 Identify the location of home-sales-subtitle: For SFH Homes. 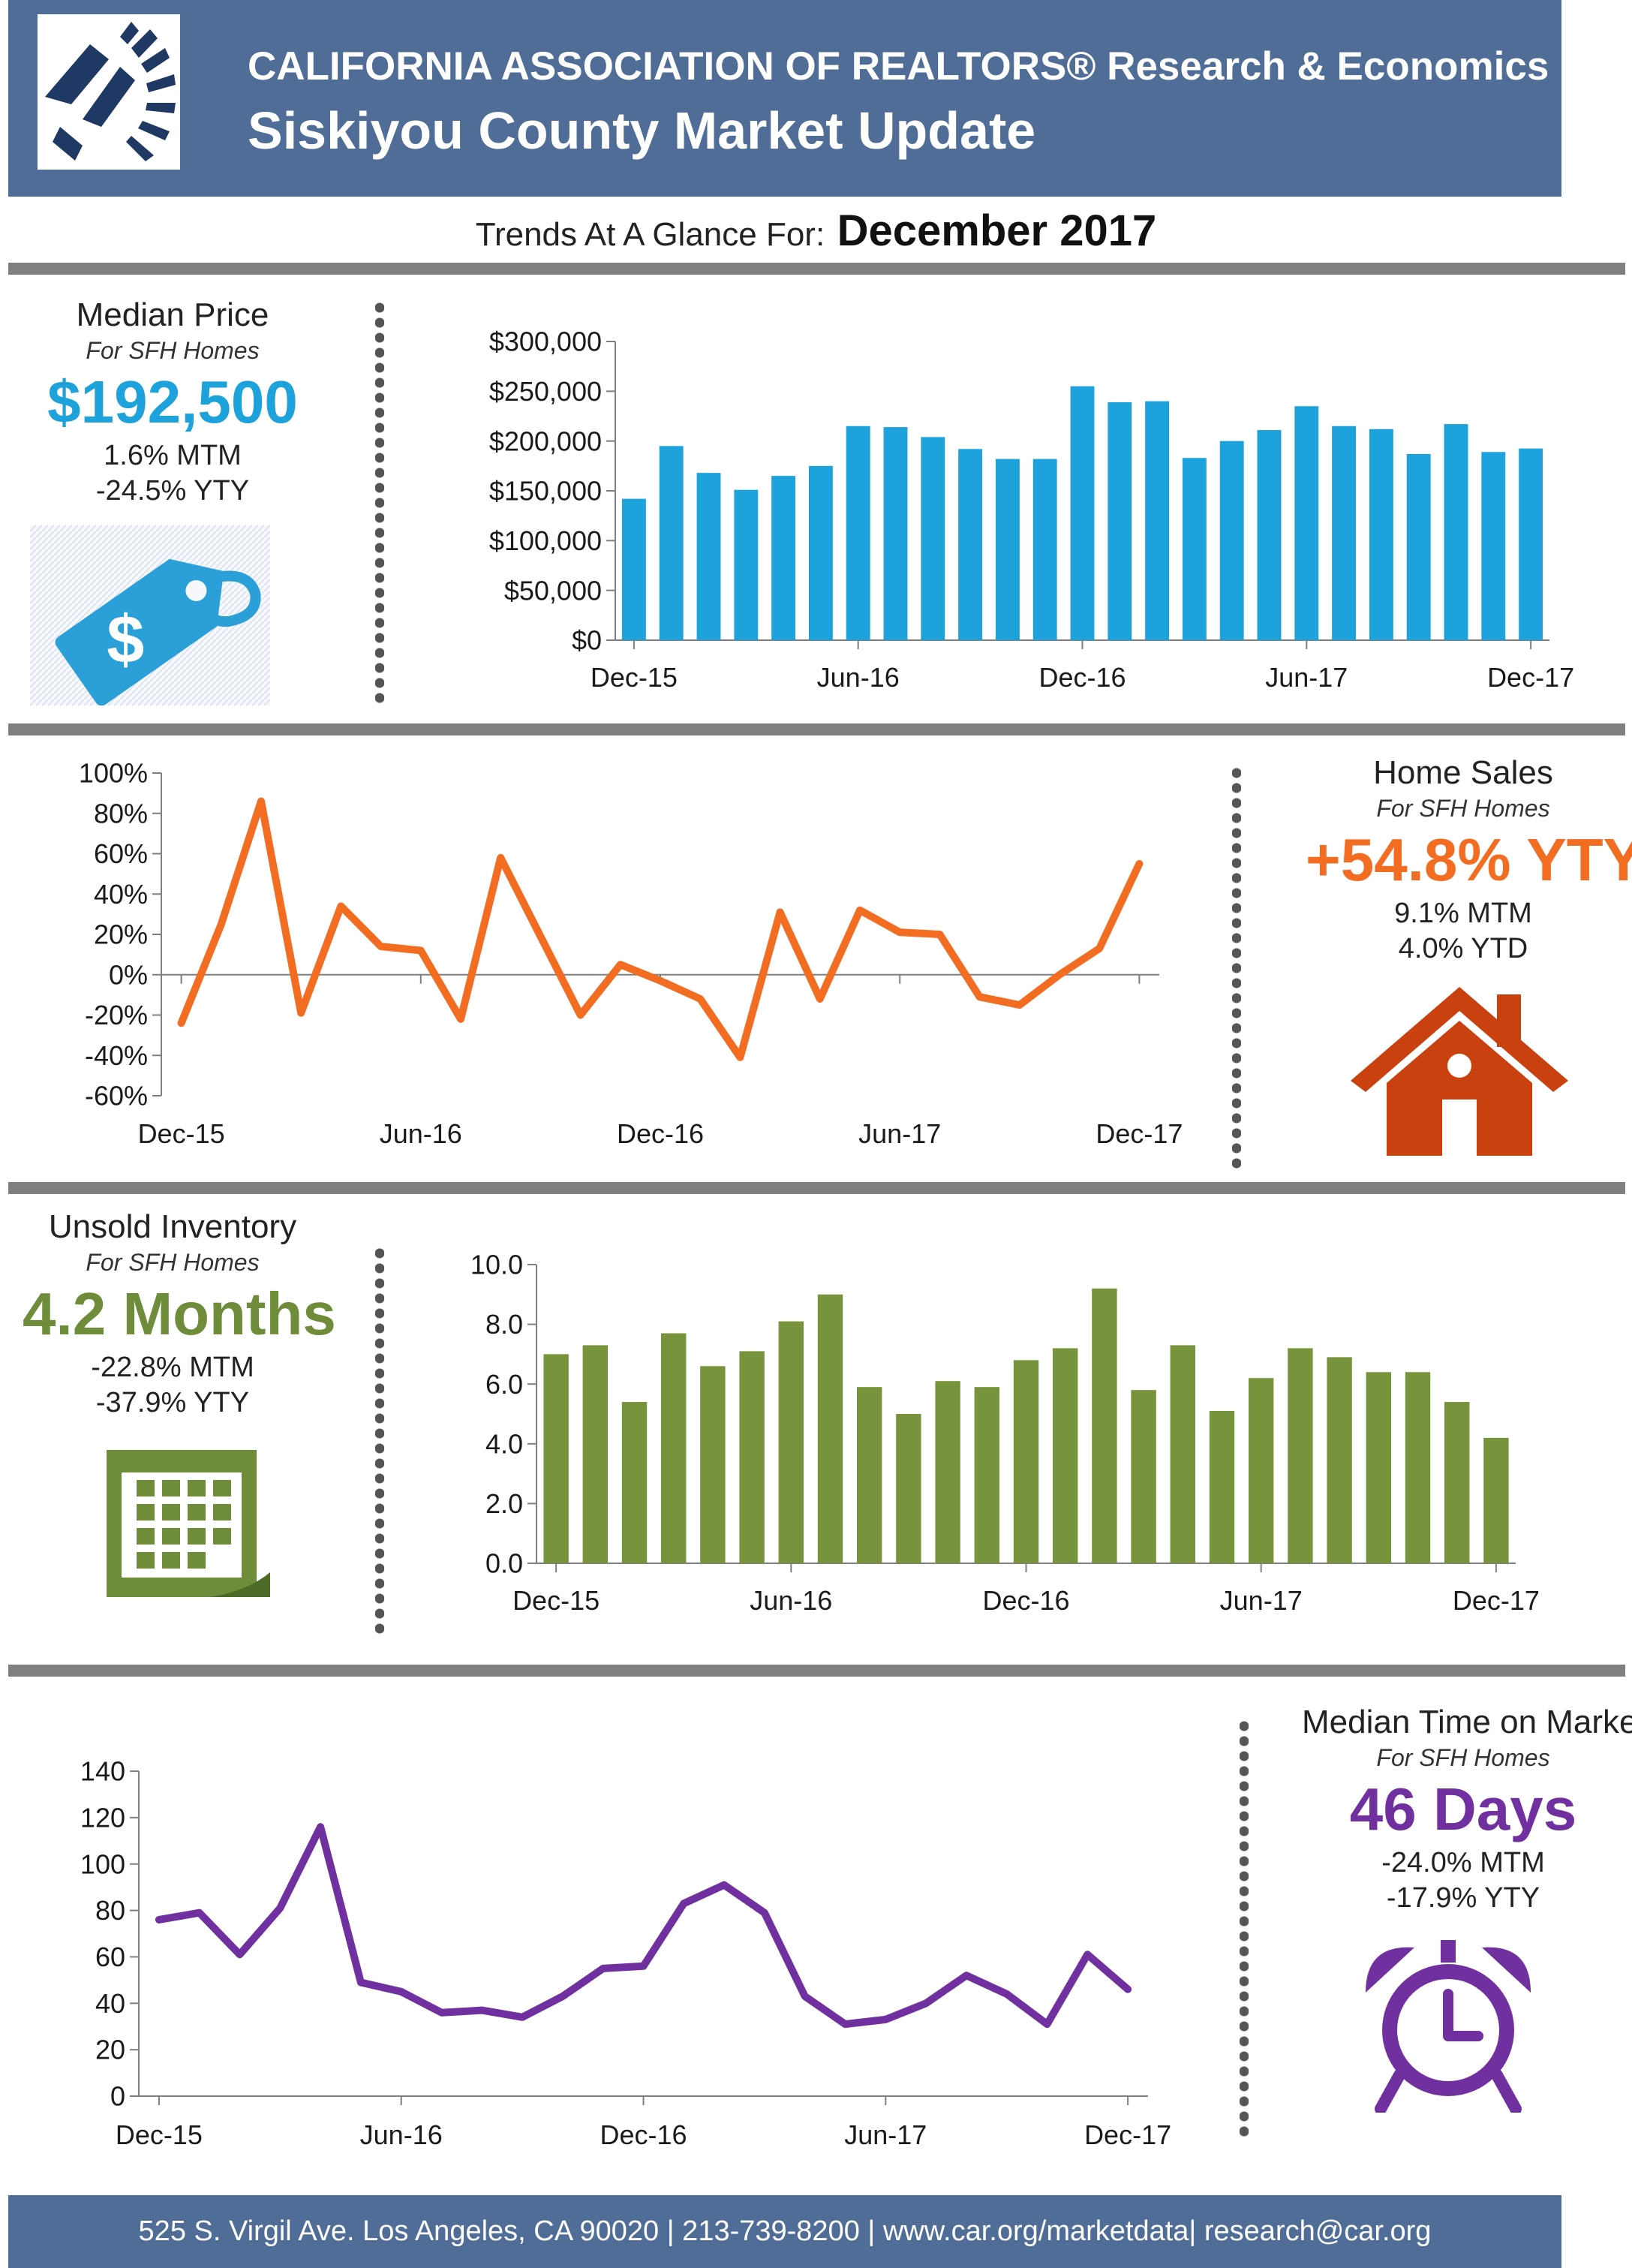
(1463, 808).